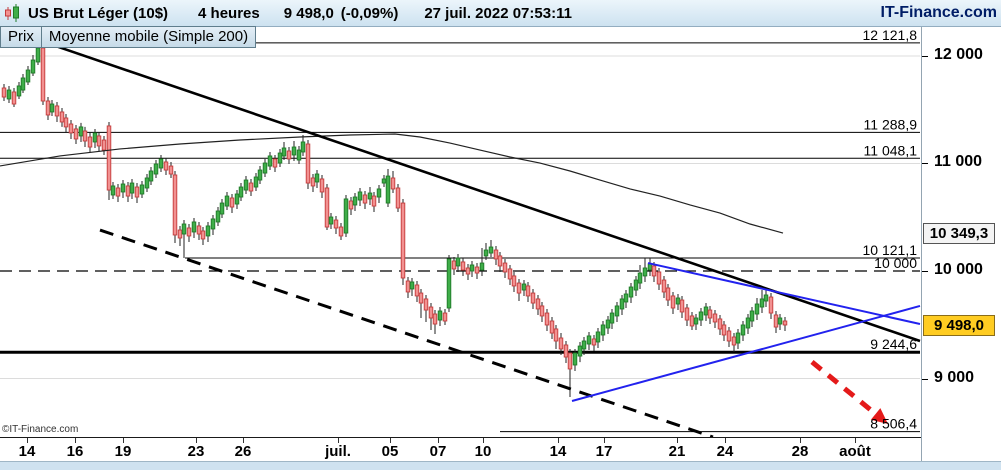 This screenshot has width=1001, height=470. I want to click on triangle-resistance-blue, so click(784, 293).